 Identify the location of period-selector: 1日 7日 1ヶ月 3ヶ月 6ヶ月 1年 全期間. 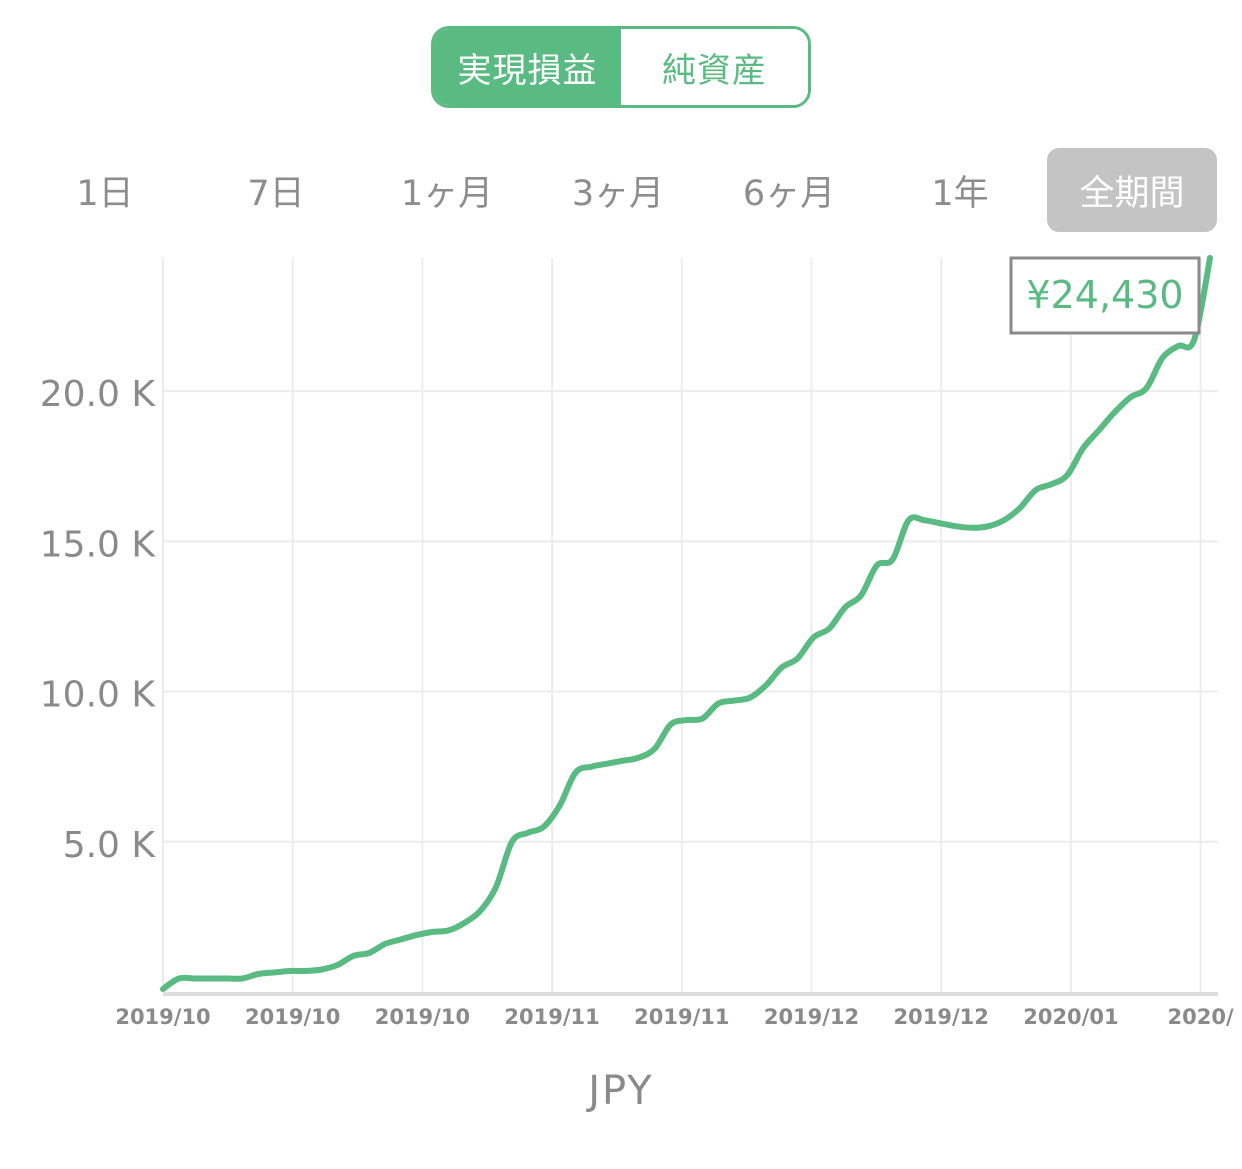
(620, 191).